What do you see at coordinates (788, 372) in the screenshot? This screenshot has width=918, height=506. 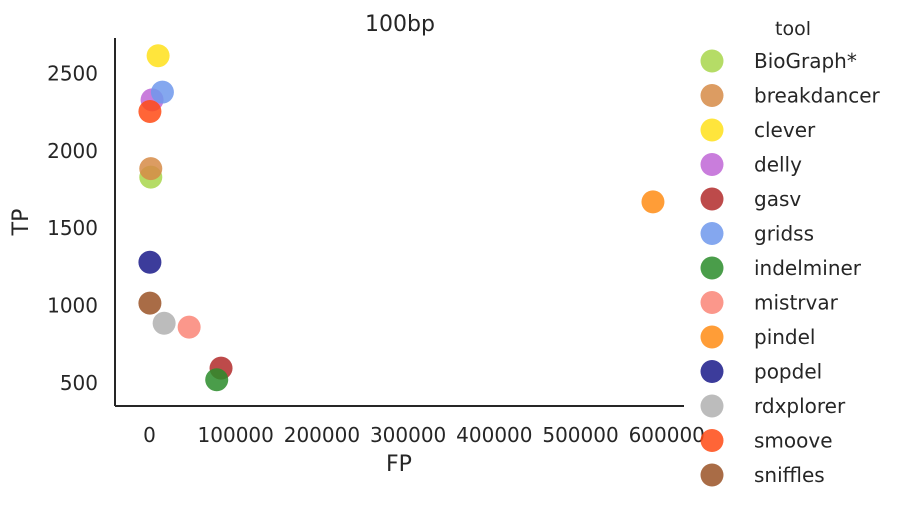 I see `legend-label: popdel` at bounding box center [788, 372].